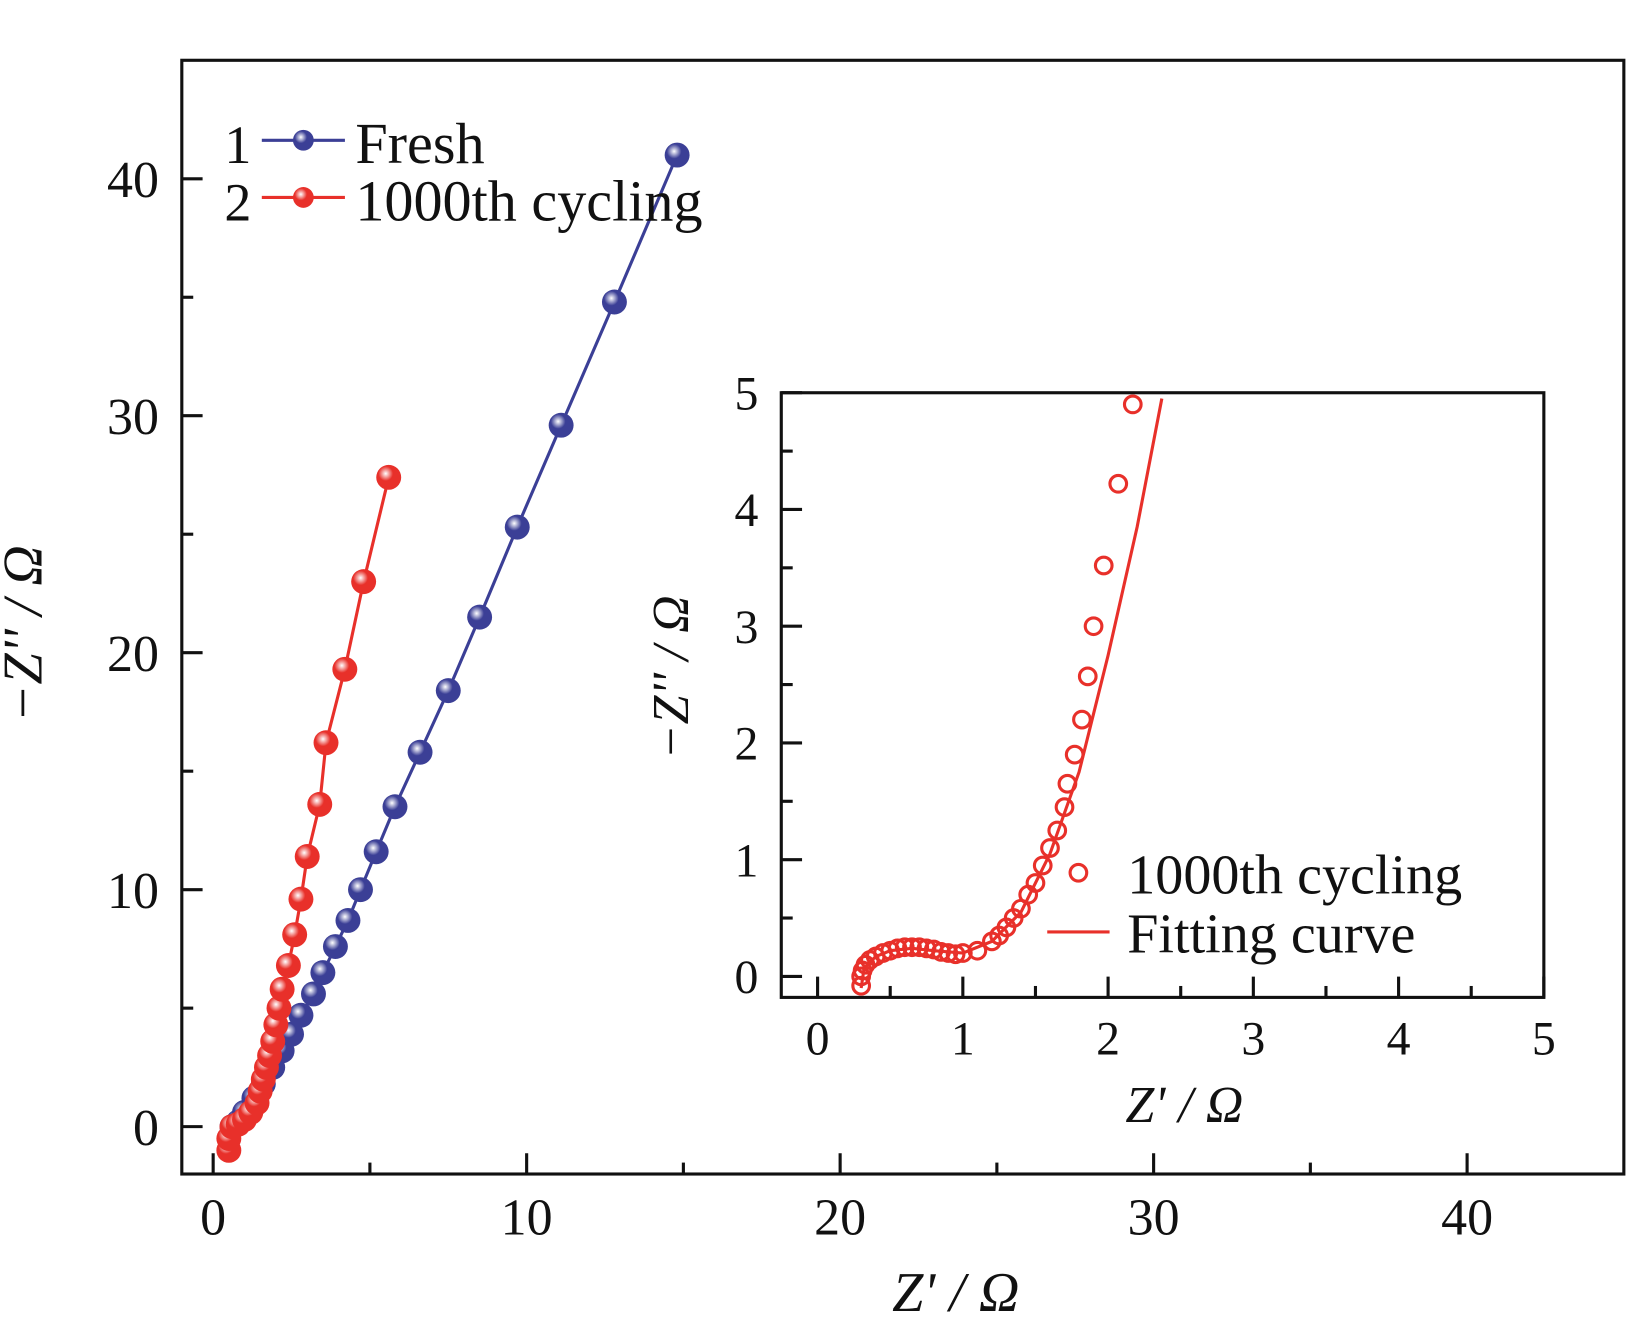 This screenshot has height=1333, width=1628. I want to click on x-tick-label: 5, so click(1544, 1039).